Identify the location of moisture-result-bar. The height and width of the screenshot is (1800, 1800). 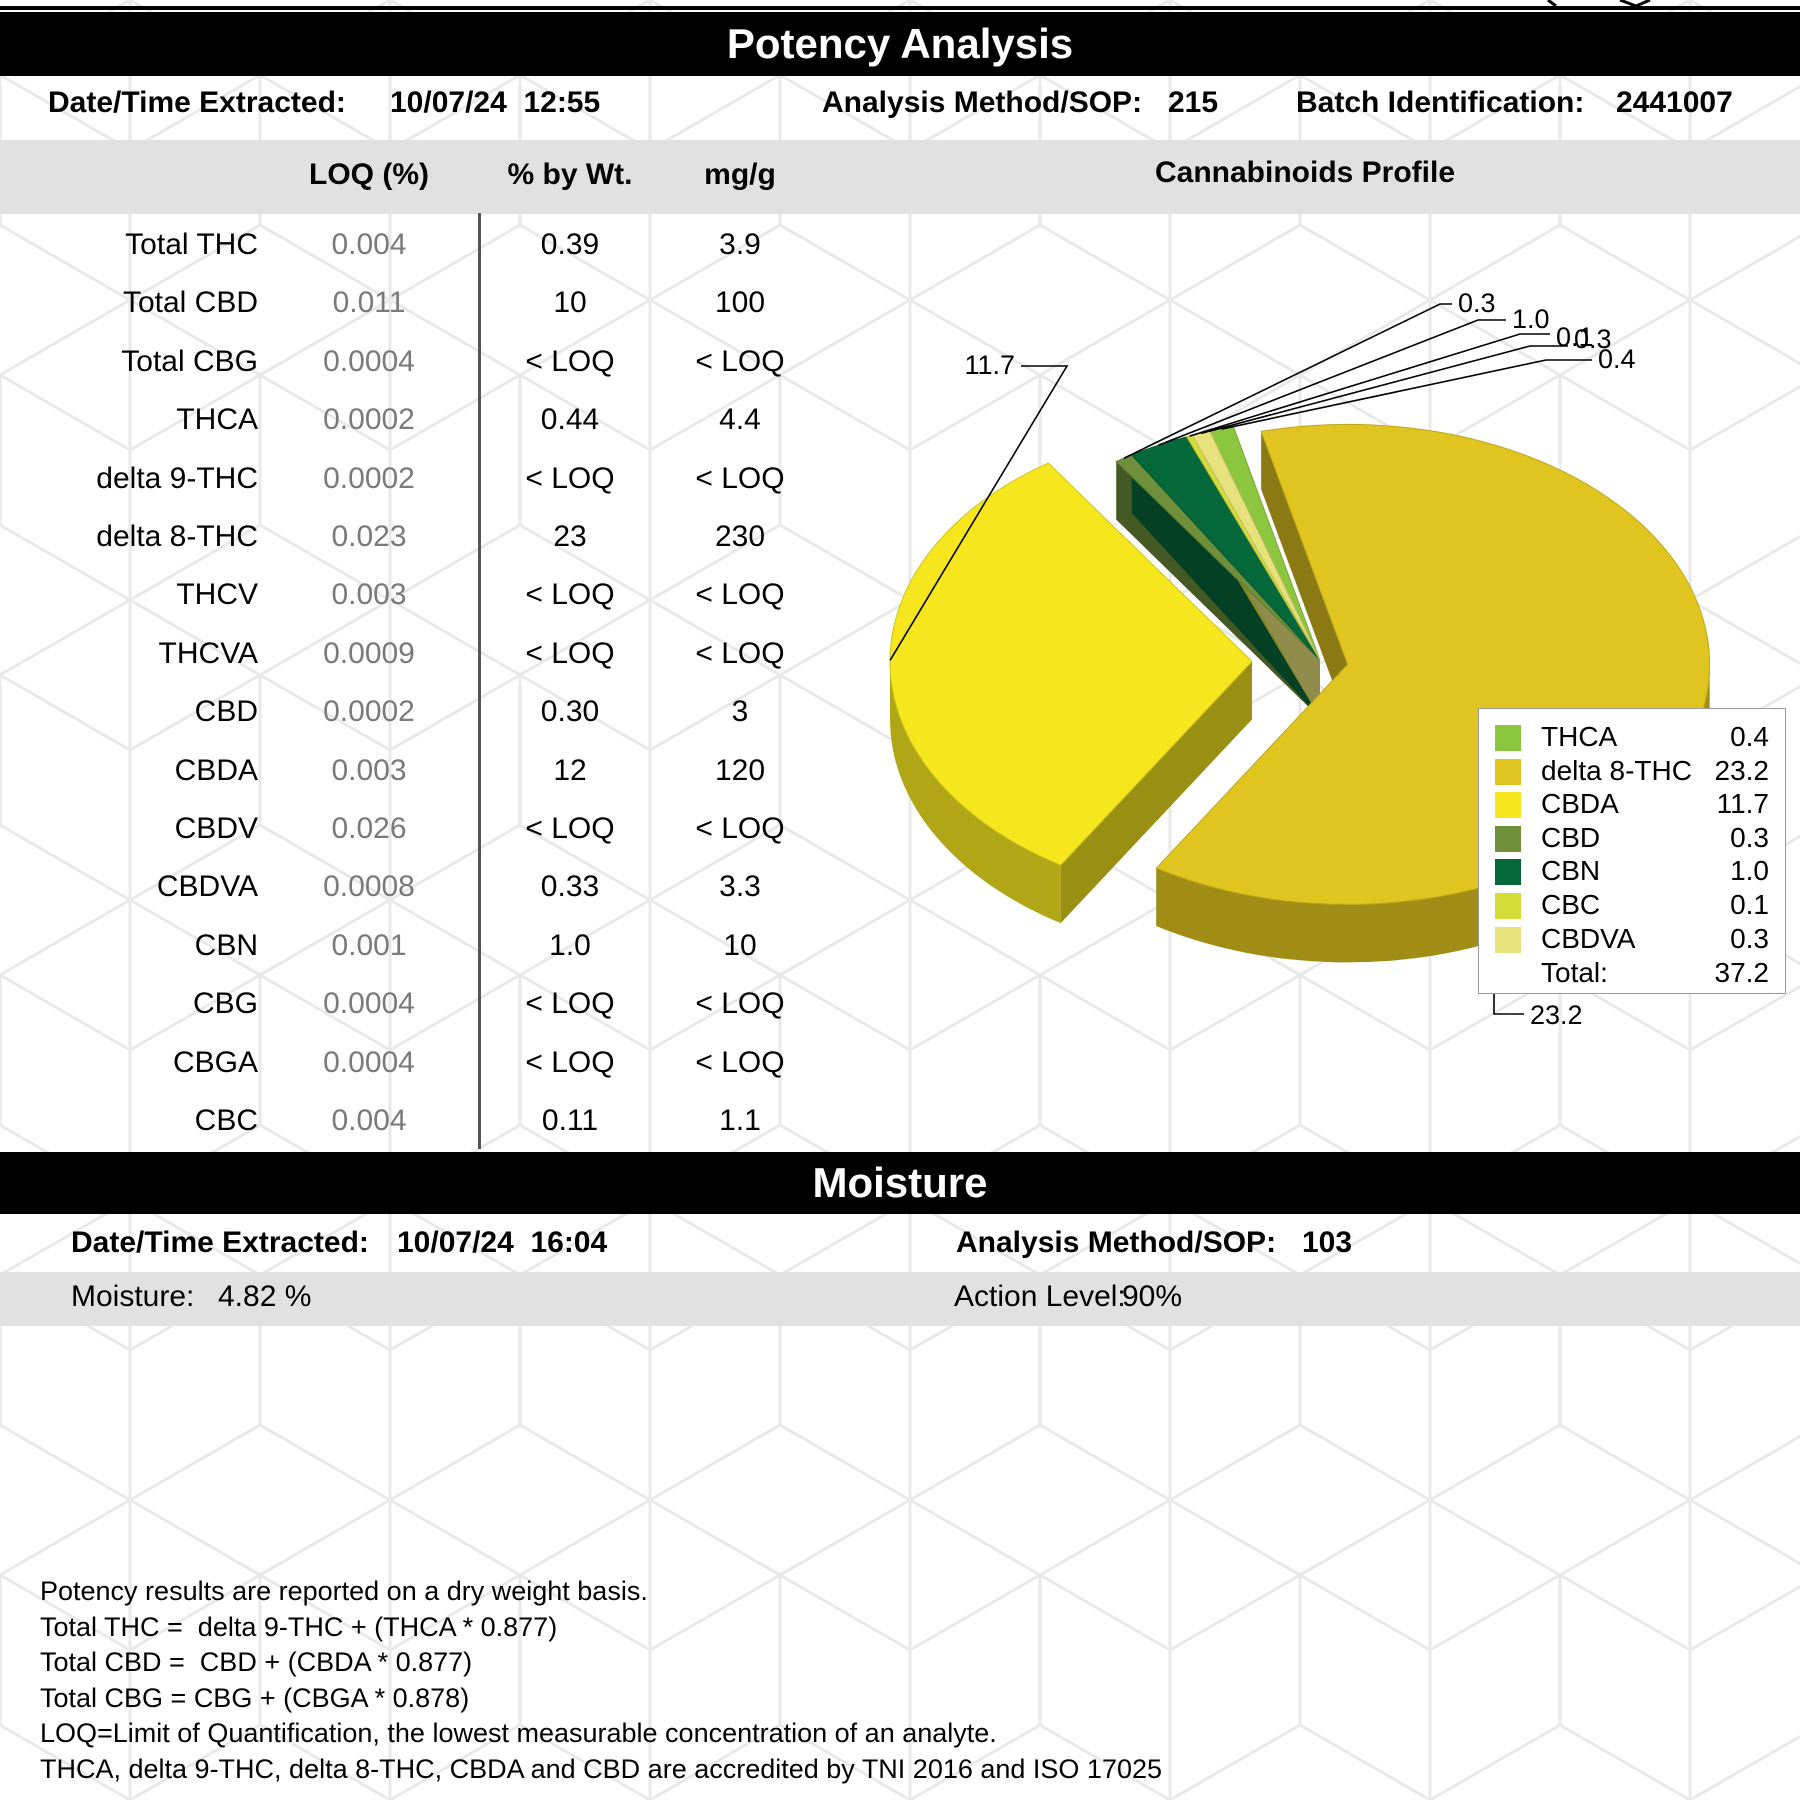
(900, 1299).